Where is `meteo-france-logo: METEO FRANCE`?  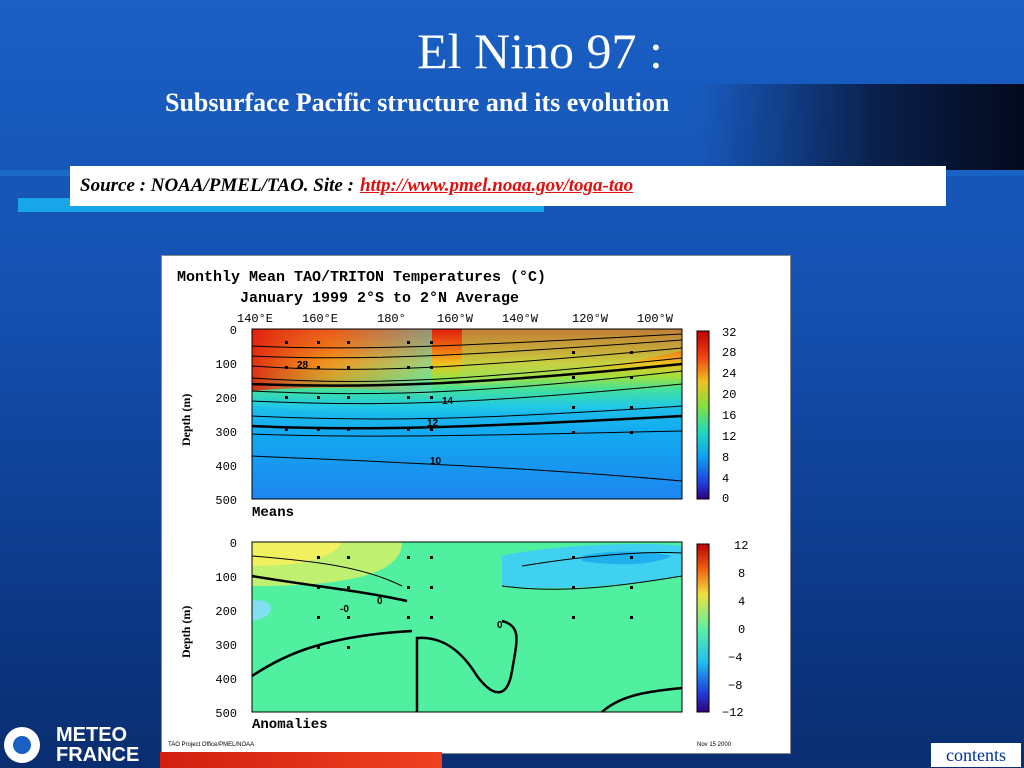 meteo-france-logo: METEO FRANCE is located at coordinates (80, 745).